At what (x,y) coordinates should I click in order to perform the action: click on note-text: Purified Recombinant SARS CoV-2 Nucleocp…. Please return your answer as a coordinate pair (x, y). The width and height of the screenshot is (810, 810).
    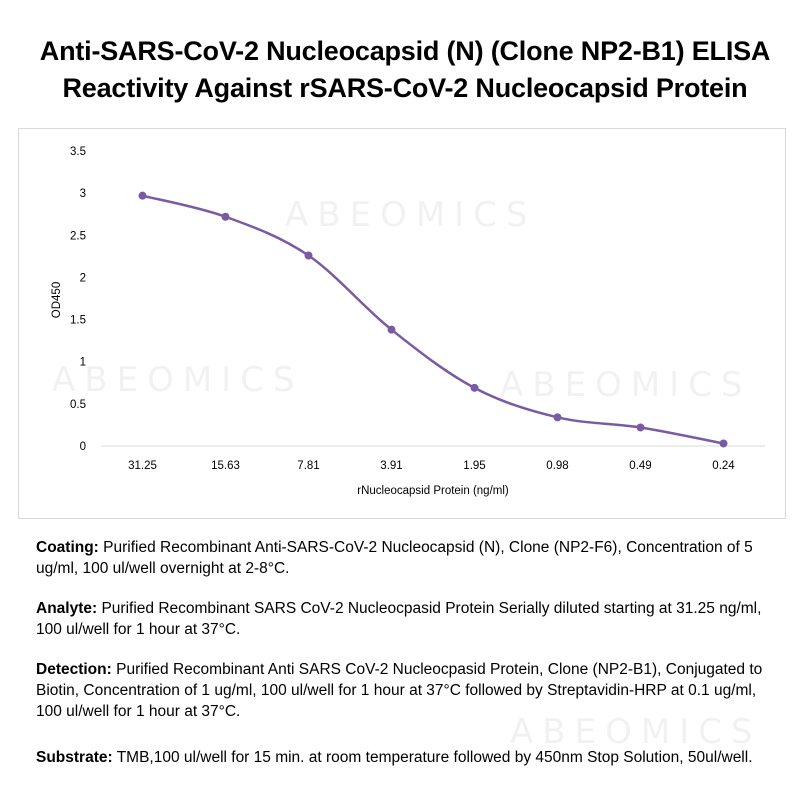
    Looking at the image, I should click on (399, 619).